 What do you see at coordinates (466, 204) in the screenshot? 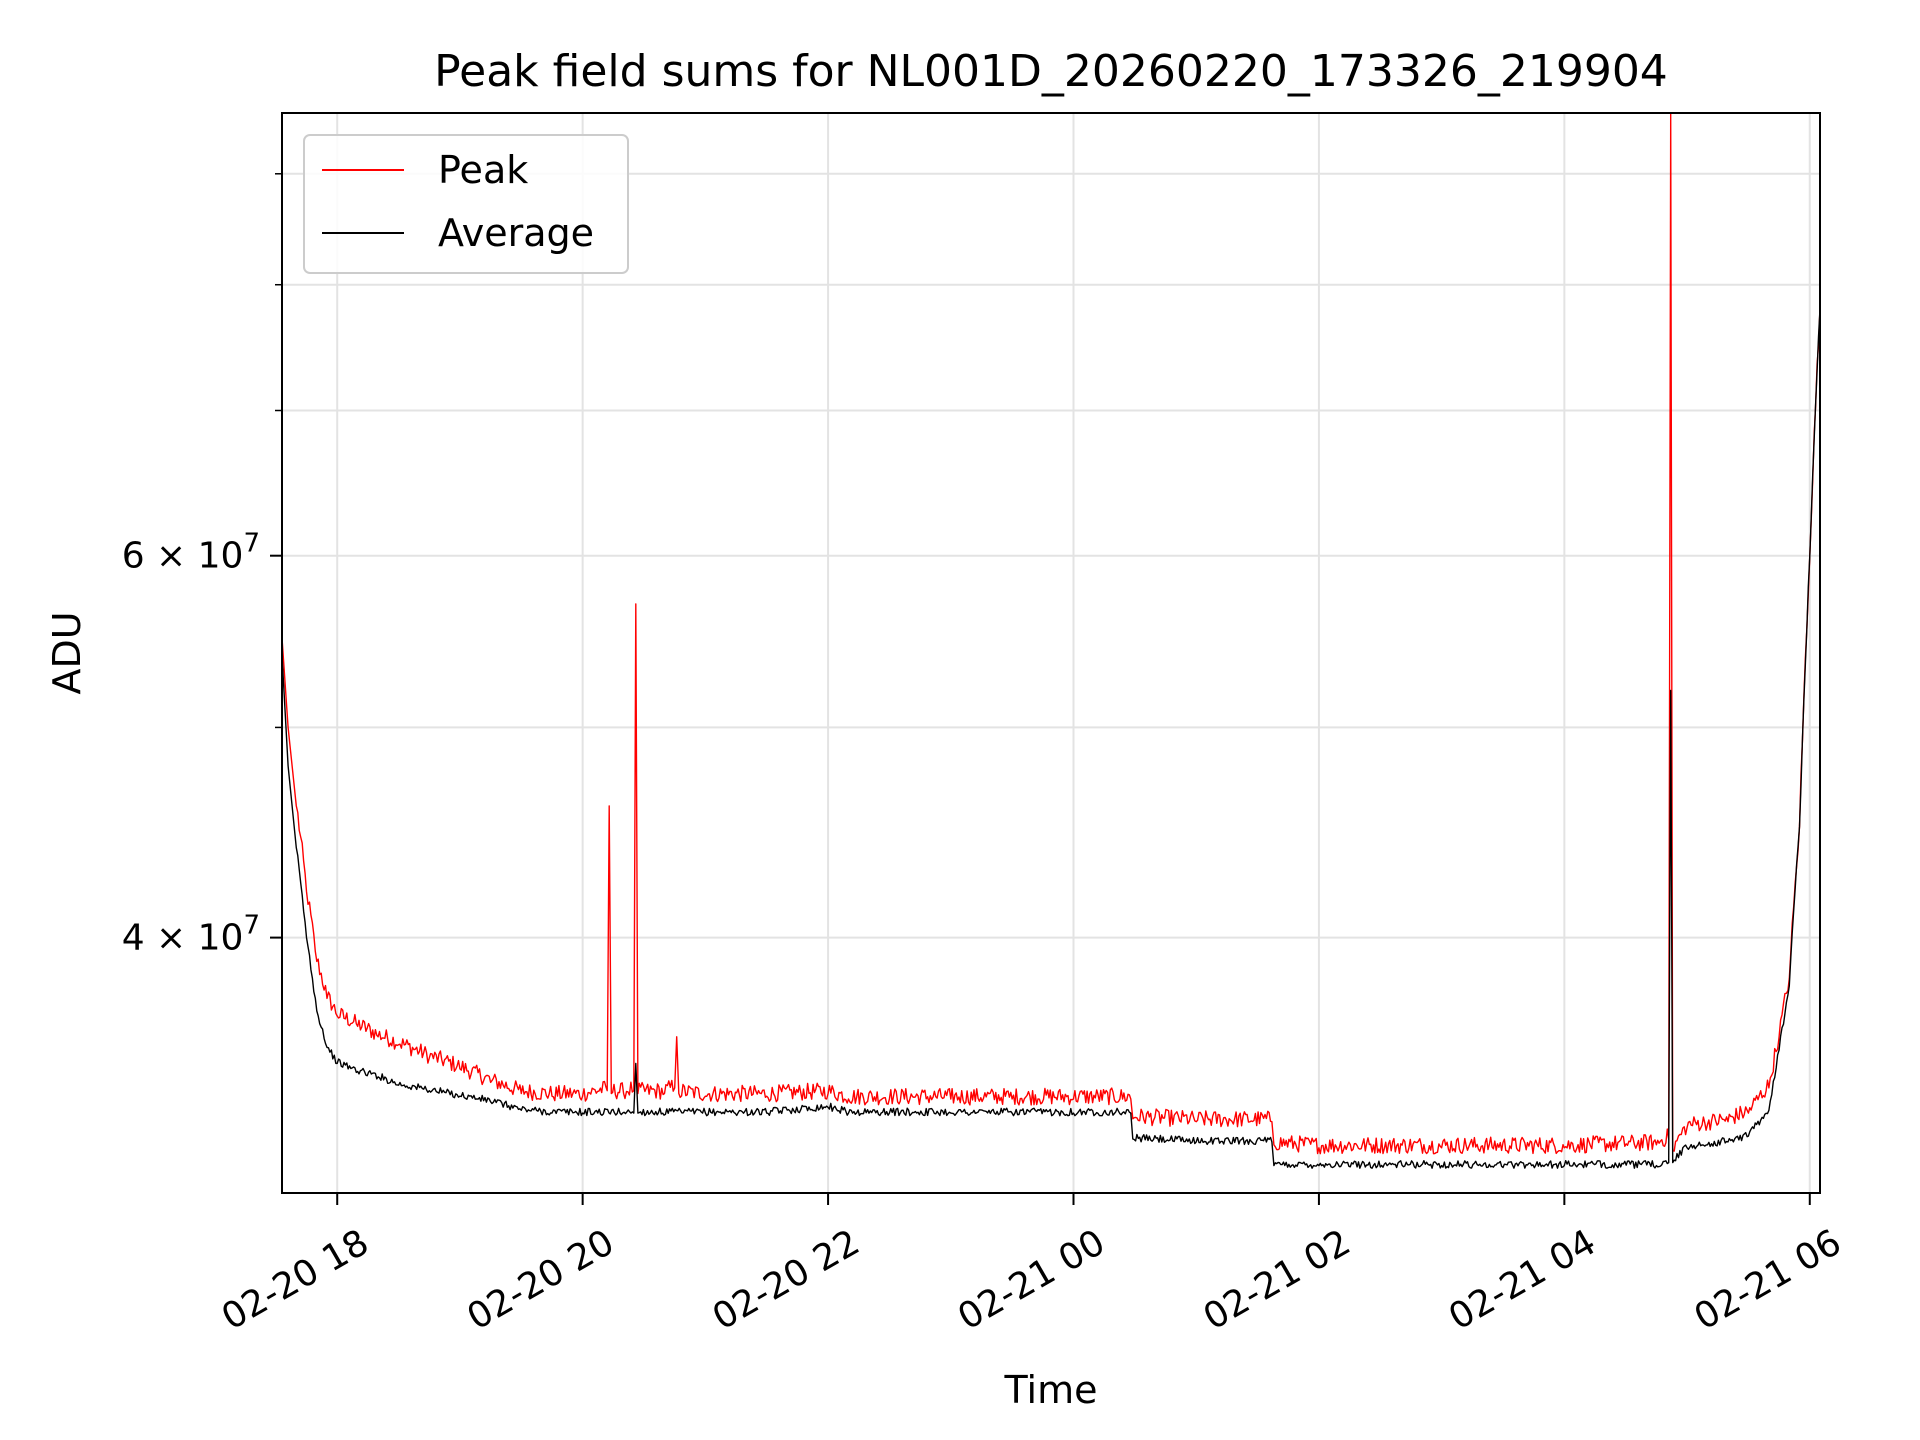
I see `legend: Peak Average` at bounding box center [466, 204].